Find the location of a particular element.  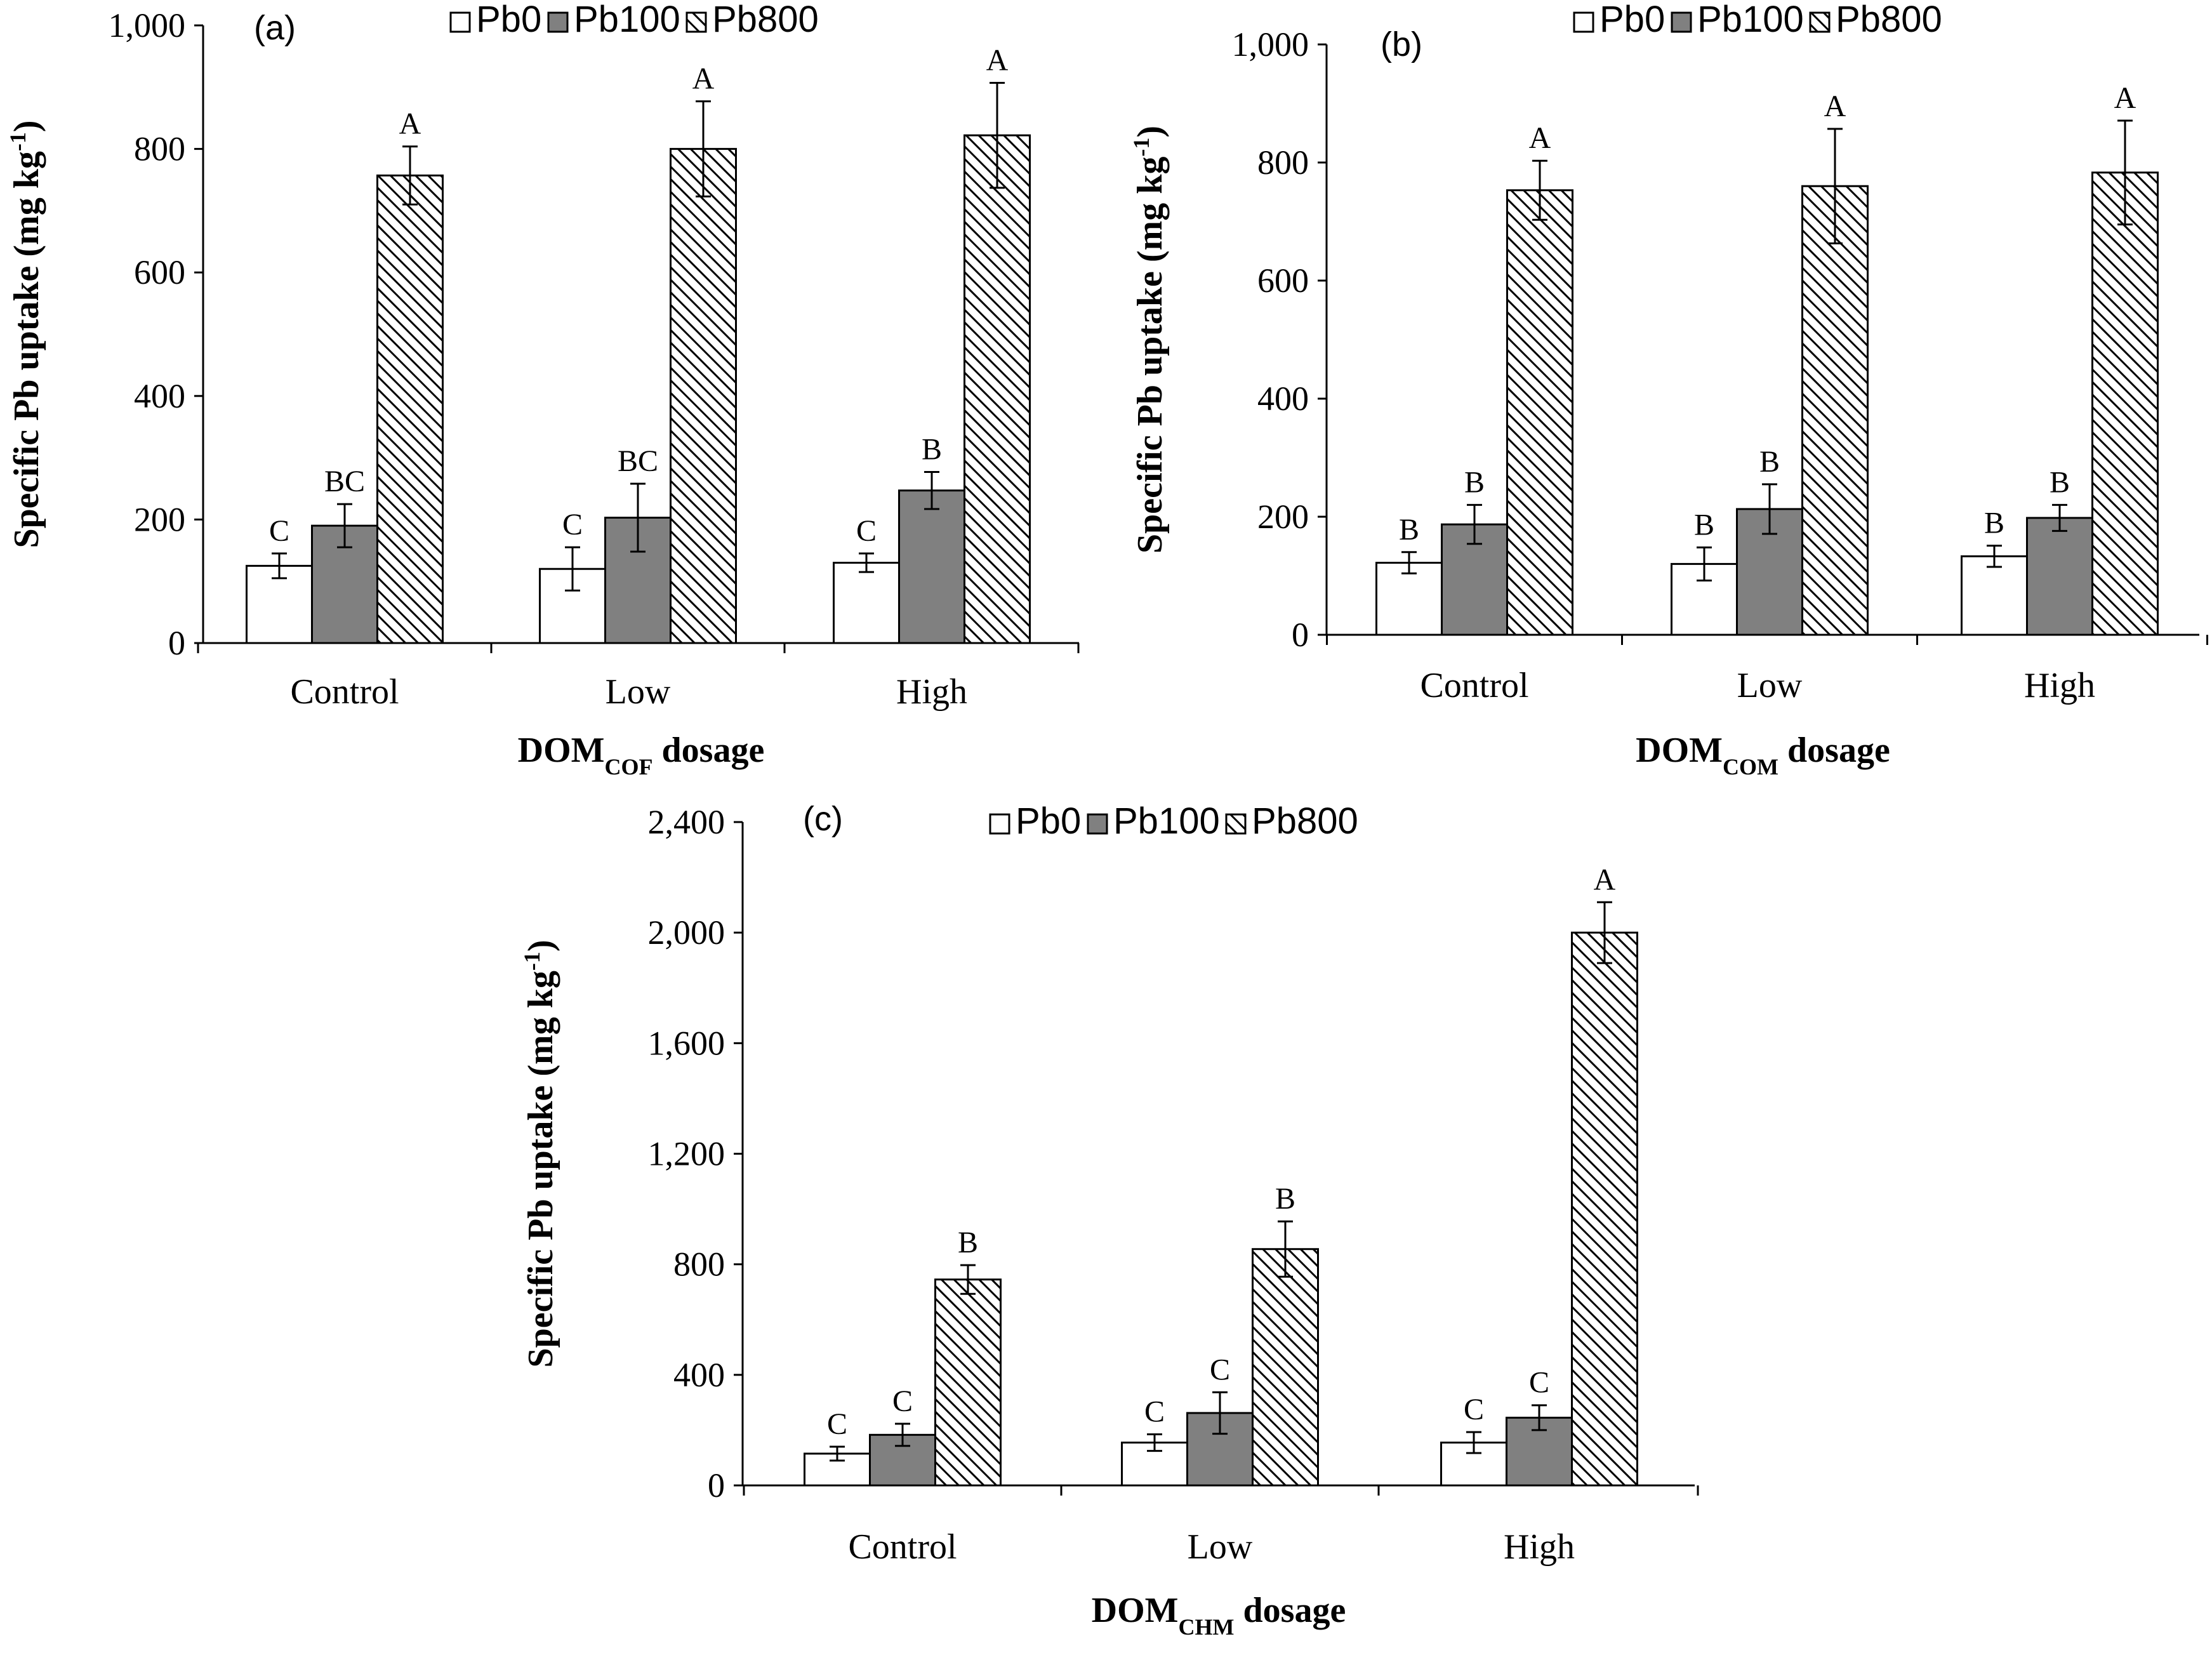

x-axis-title: DOMCOM dosage is located at coordinates (1763, 756).